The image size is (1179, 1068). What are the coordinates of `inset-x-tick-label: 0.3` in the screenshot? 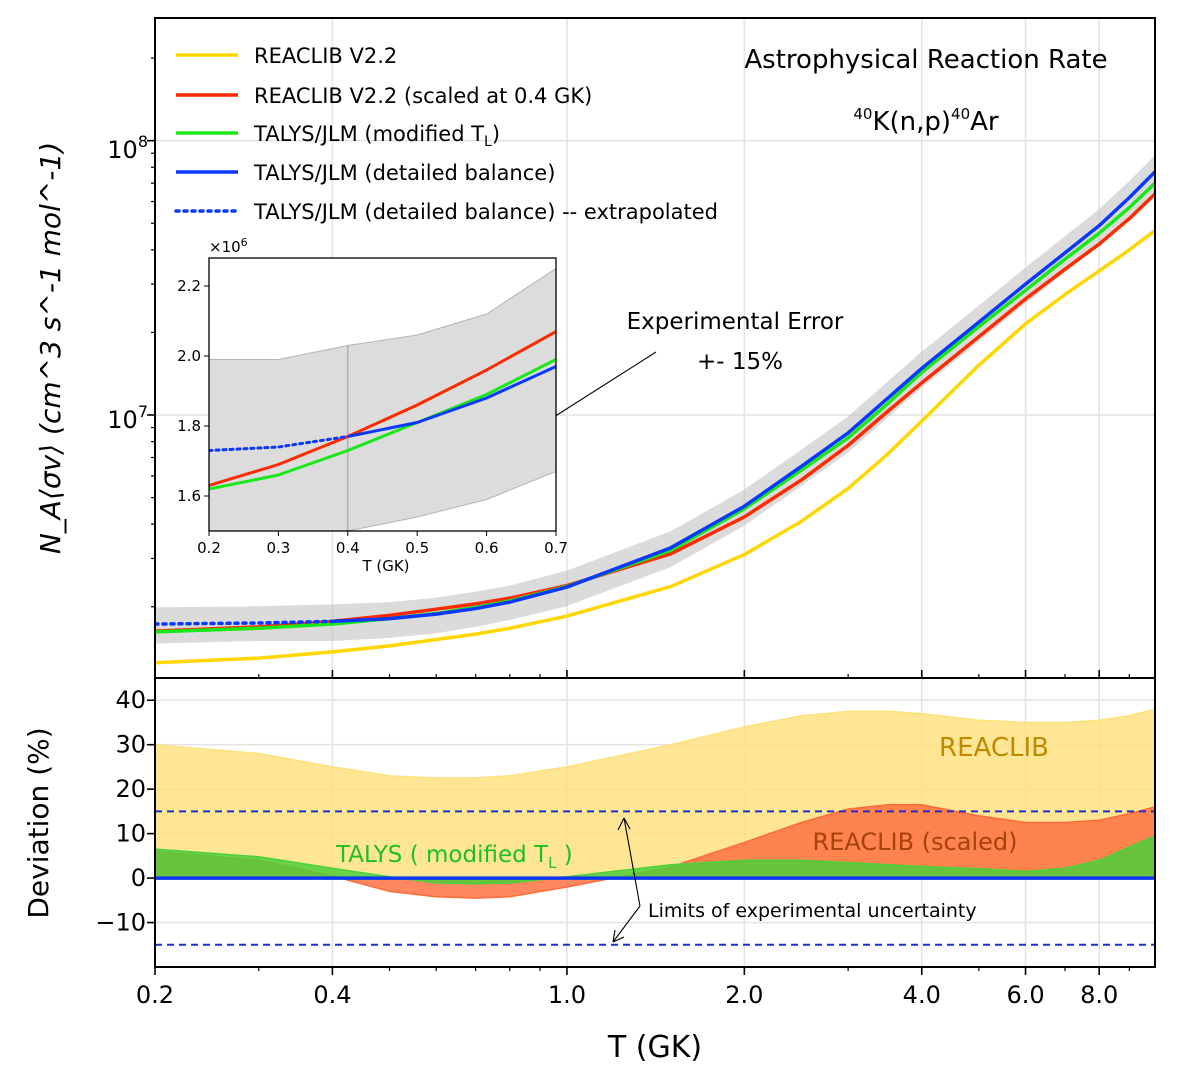 It's located at (278, 548).